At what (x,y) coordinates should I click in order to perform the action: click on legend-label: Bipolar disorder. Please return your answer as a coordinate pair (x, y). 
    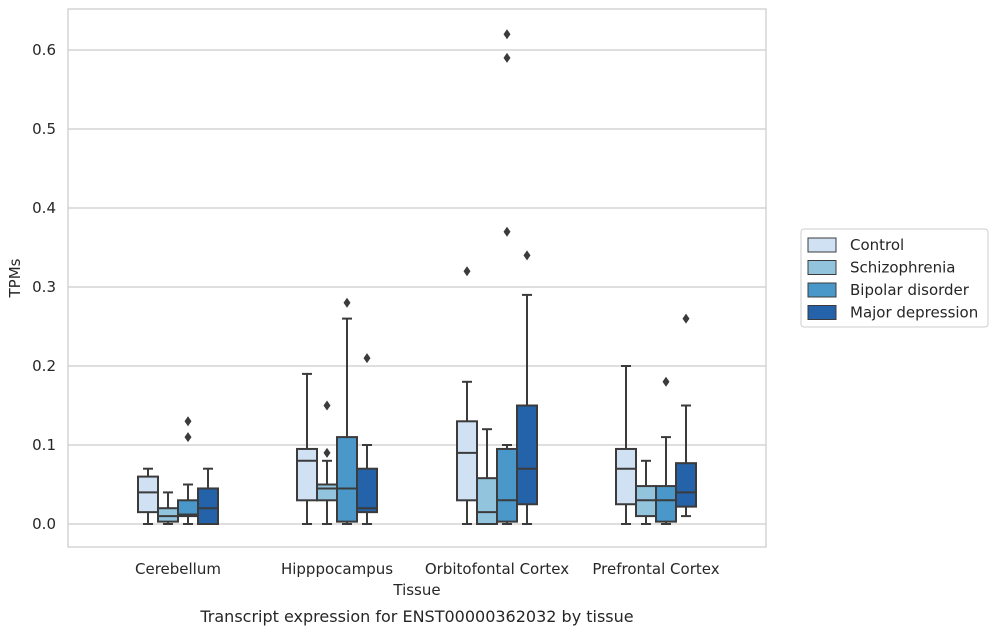
    Looking at the image, I should click on (910, 290).